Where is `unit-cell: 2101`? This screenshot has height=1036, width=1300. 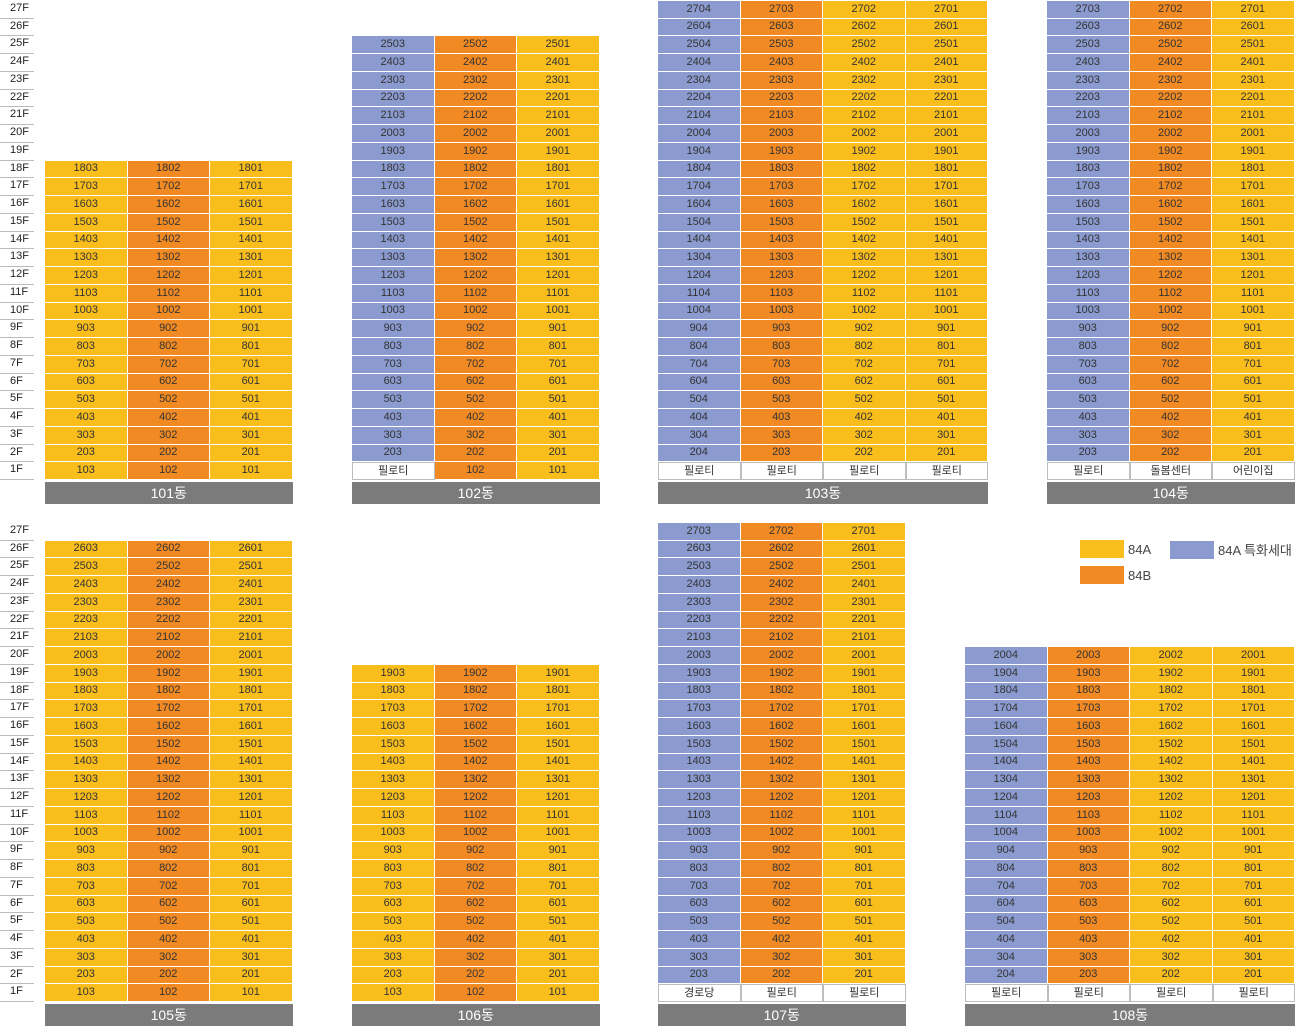 unit-cell: 2101 is located at coordinates (251, 638).